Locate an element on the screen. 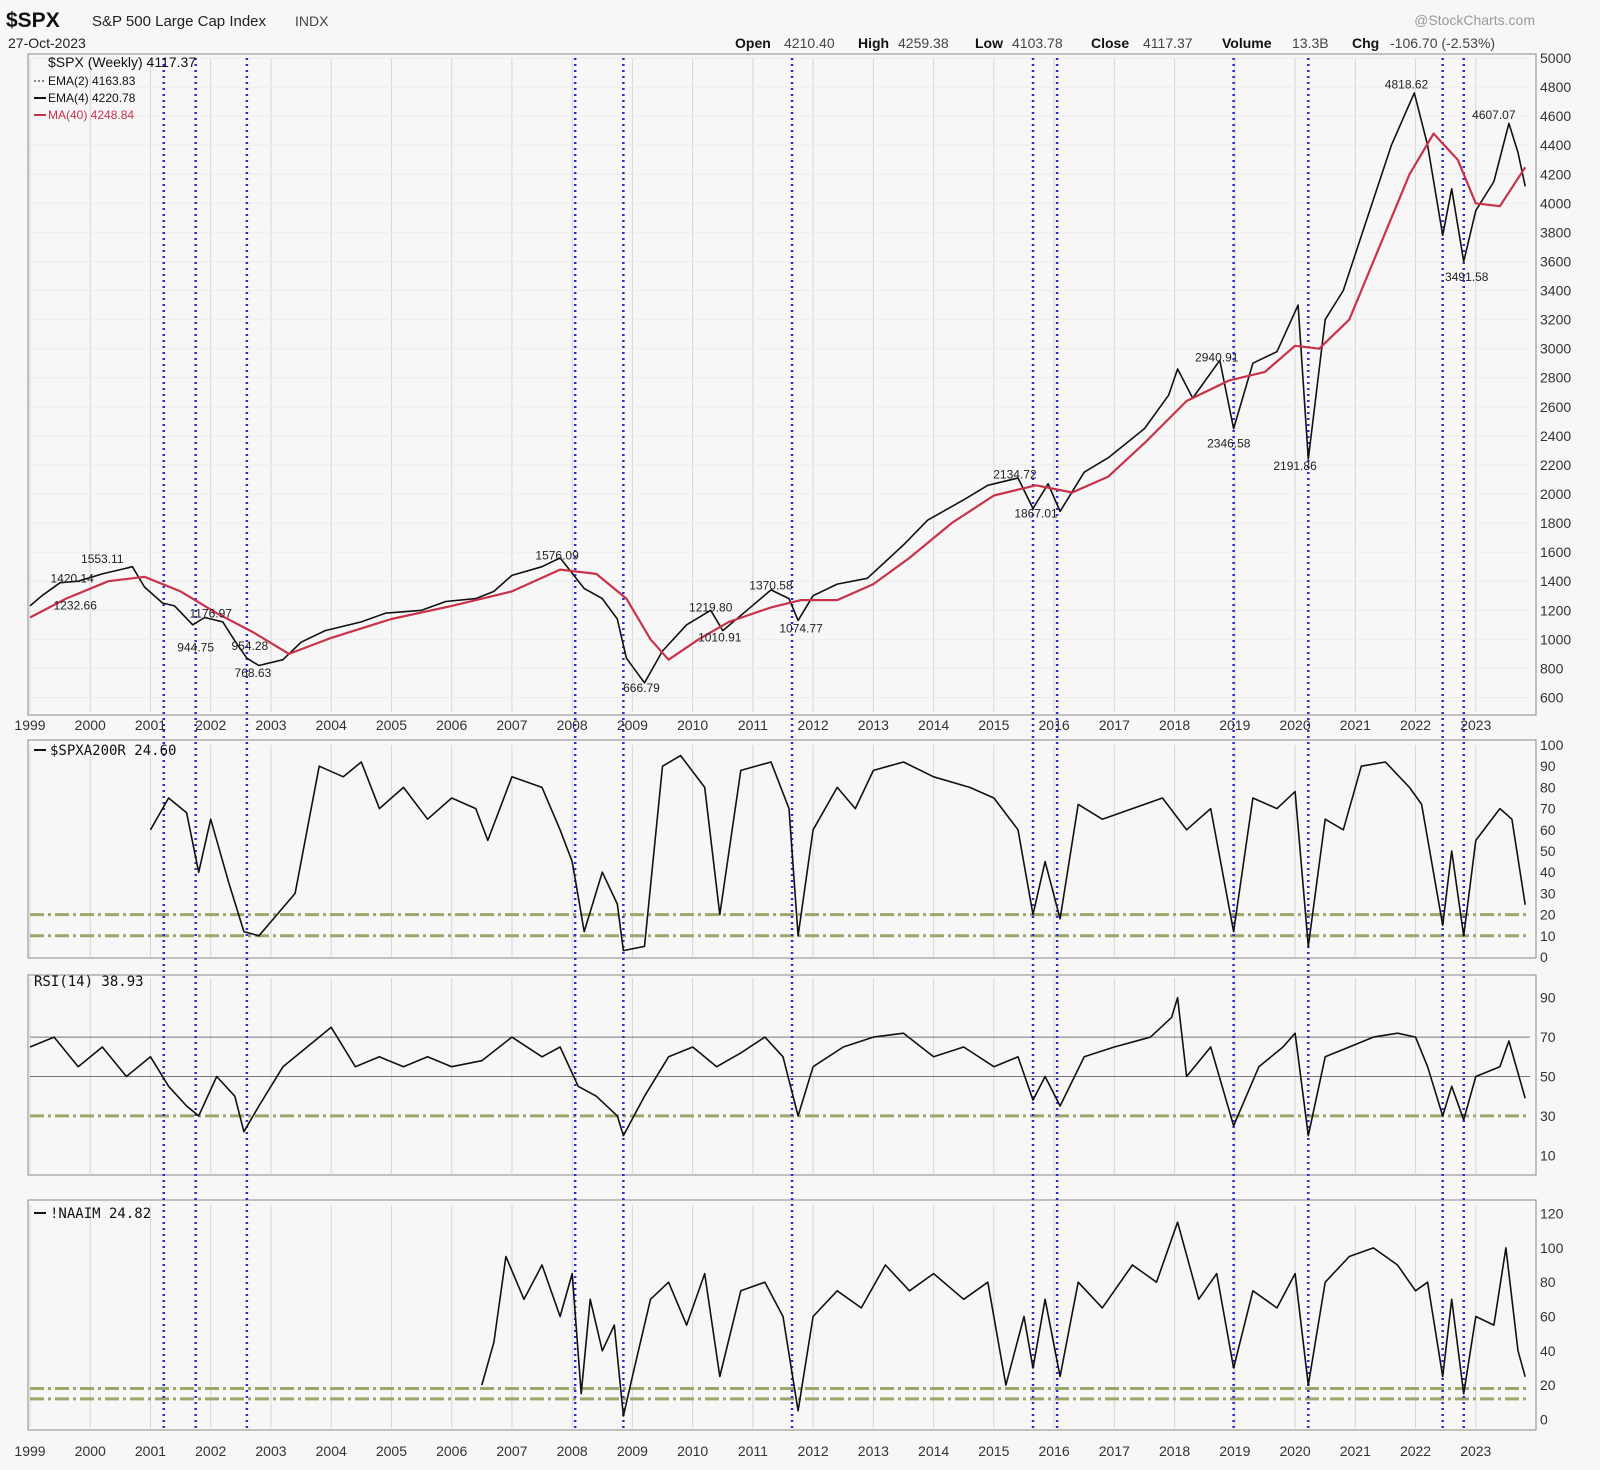  naaim-x-tick-label: 2005 is located at coordinates (391, 1451).